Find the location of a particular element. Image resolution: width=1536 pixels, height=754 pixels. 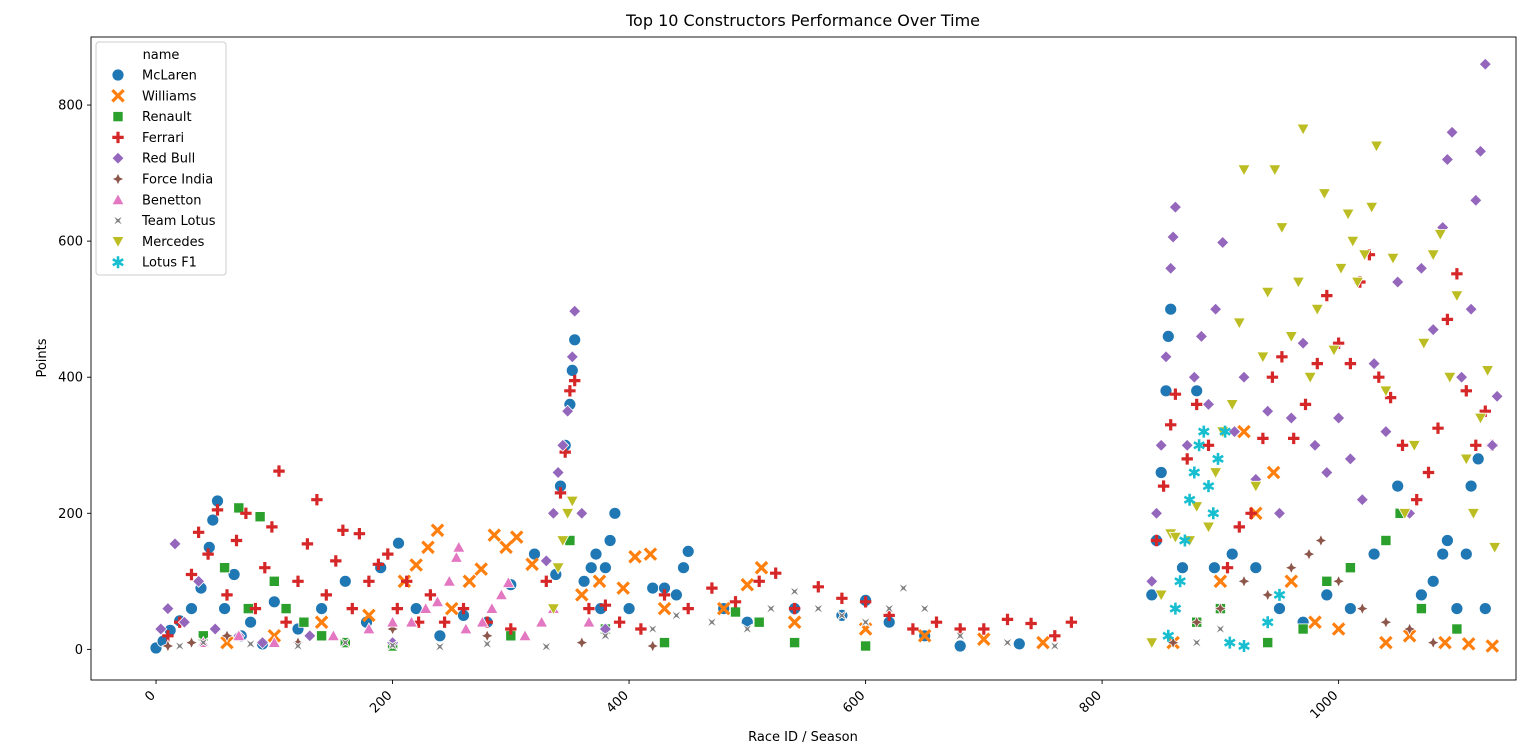

y-tick-label: 400 is located at coordinates (70, 378).